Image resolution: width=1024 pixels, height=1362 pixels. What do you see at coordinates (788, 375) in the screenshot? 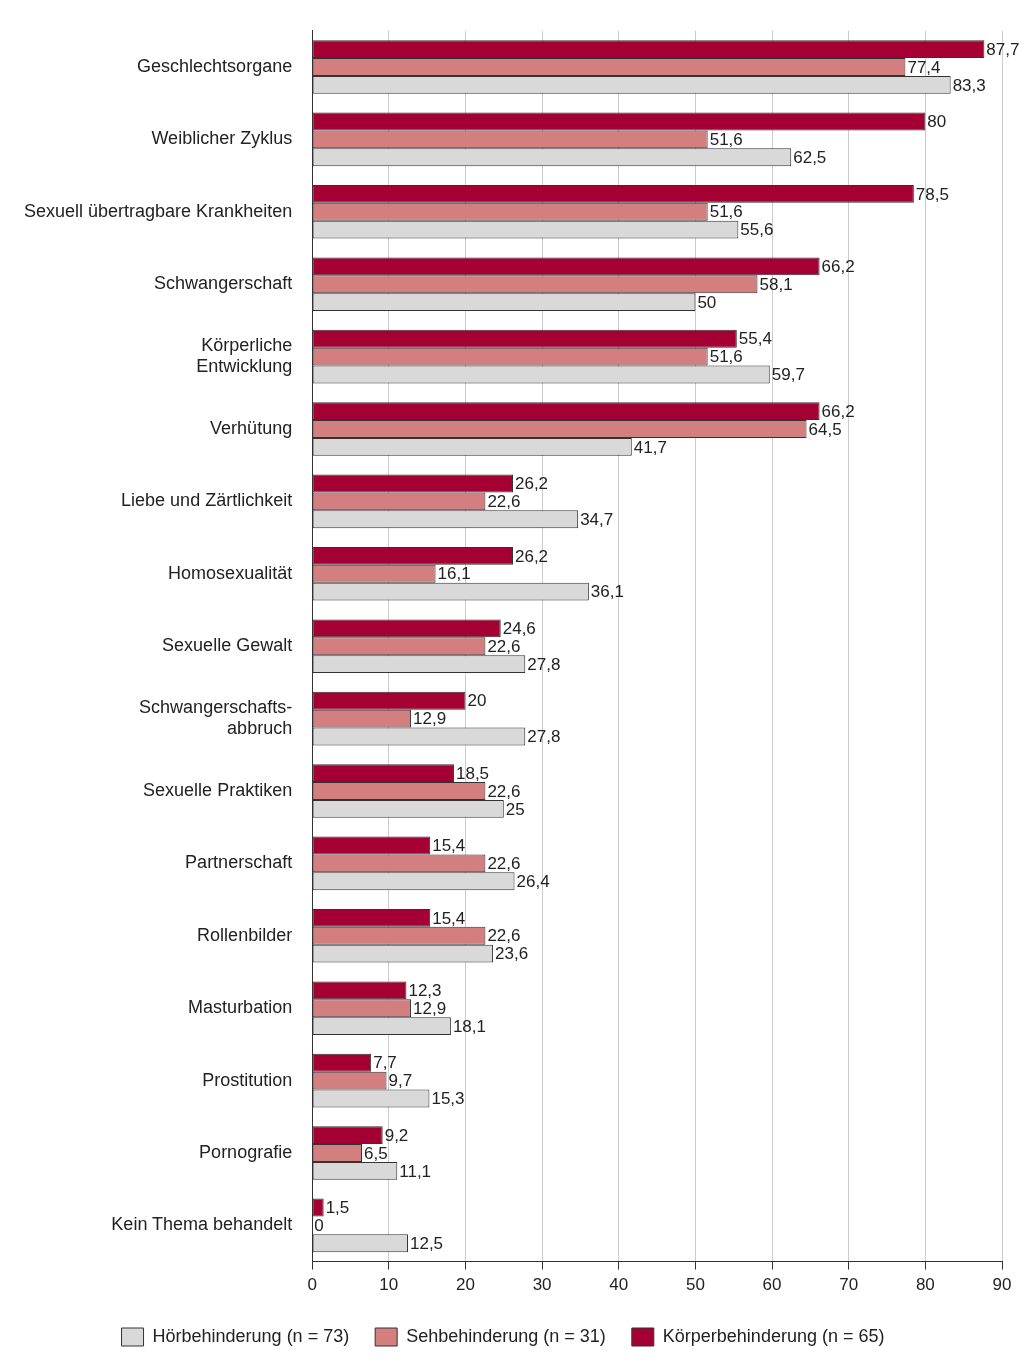
I see `data-label: 59,7` at bounding box center [788, 375].